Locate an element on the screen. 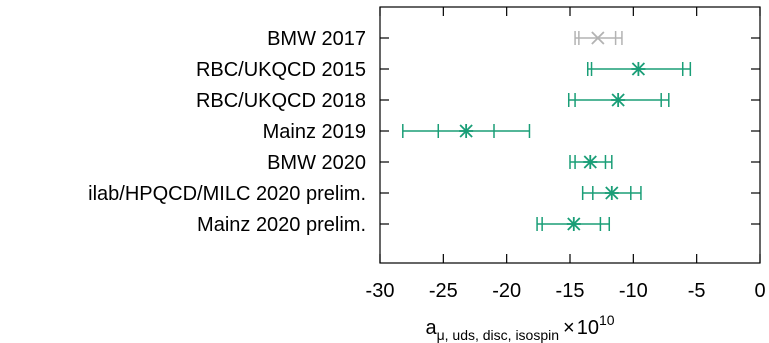 Image resolution: width=769 pixels, height=343 pixels. row-label: RBC/UKQCD 2015 is located at coordinates (281, 70).